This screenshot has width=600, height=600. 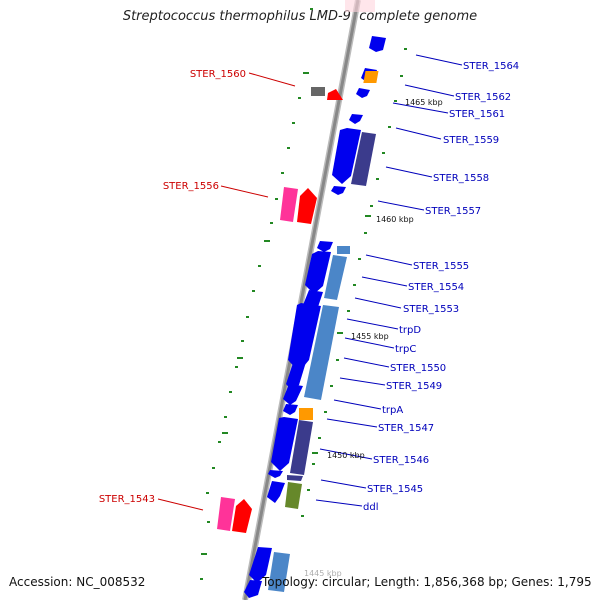 I want to click on label-trpa: trpA, so click(x=392, y=410).